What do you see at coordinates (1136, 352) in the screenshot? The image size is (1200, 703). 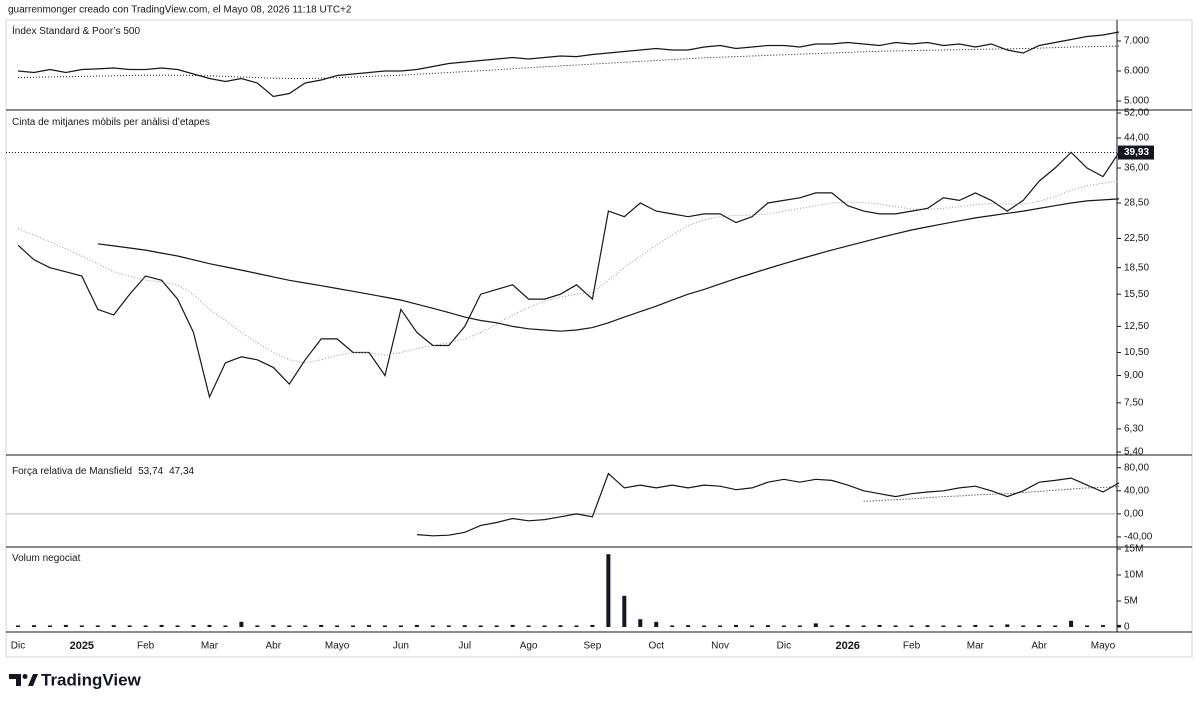 I see `y-tick-label: 10,50` at bounding box center [1136, 352].